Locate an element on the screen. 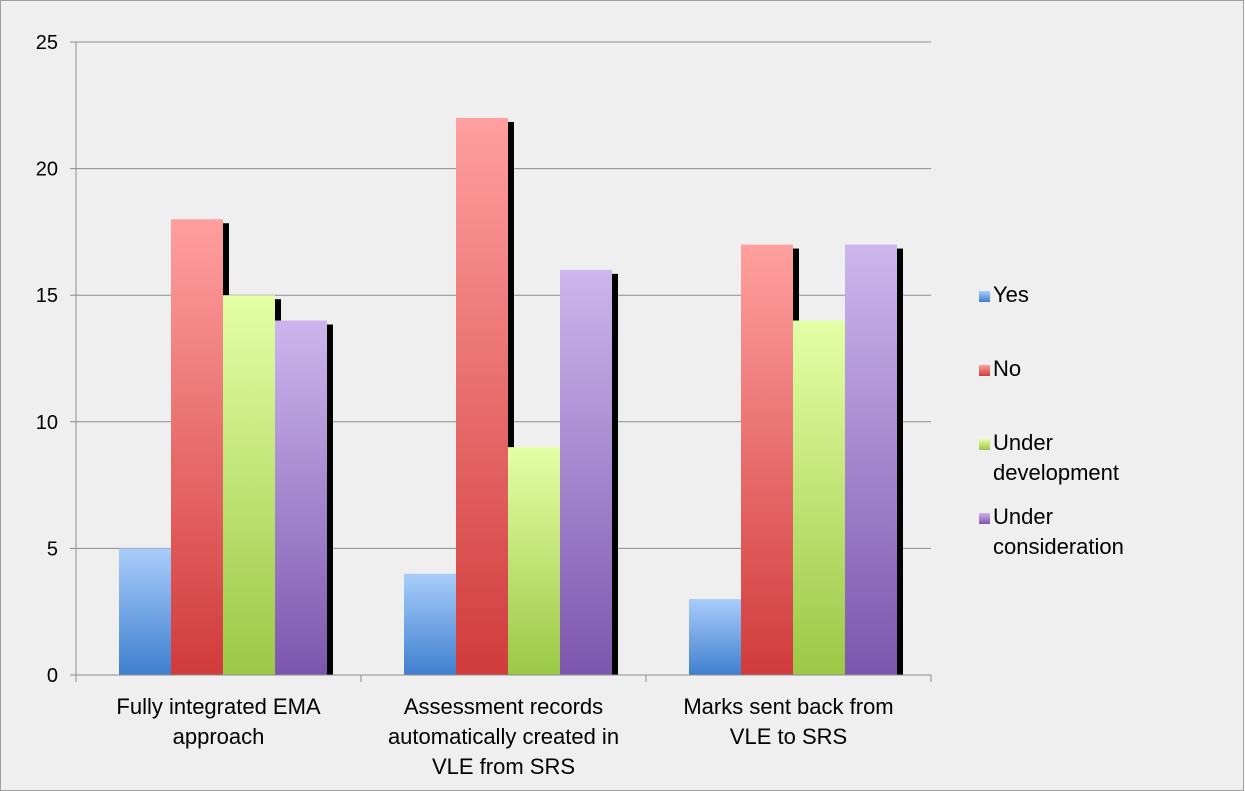 This screenshot has height=791, width=1245. legend-label-2: Under development is located at coordinates (1056, 457).